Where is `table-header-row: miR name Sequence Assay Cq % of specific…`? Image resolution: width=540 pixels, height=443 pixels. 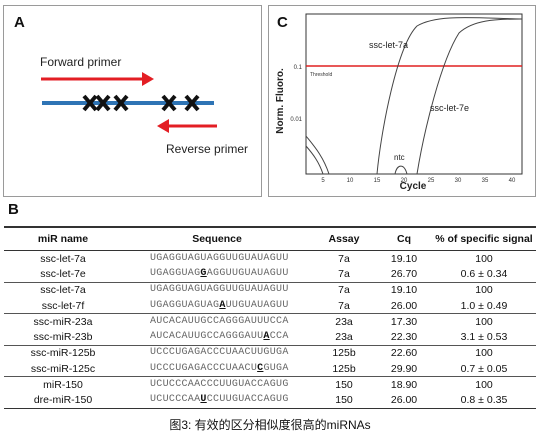
table-header-row: miR name Sequence Assay Cq % of specific… is located at coordinates (270, 238).